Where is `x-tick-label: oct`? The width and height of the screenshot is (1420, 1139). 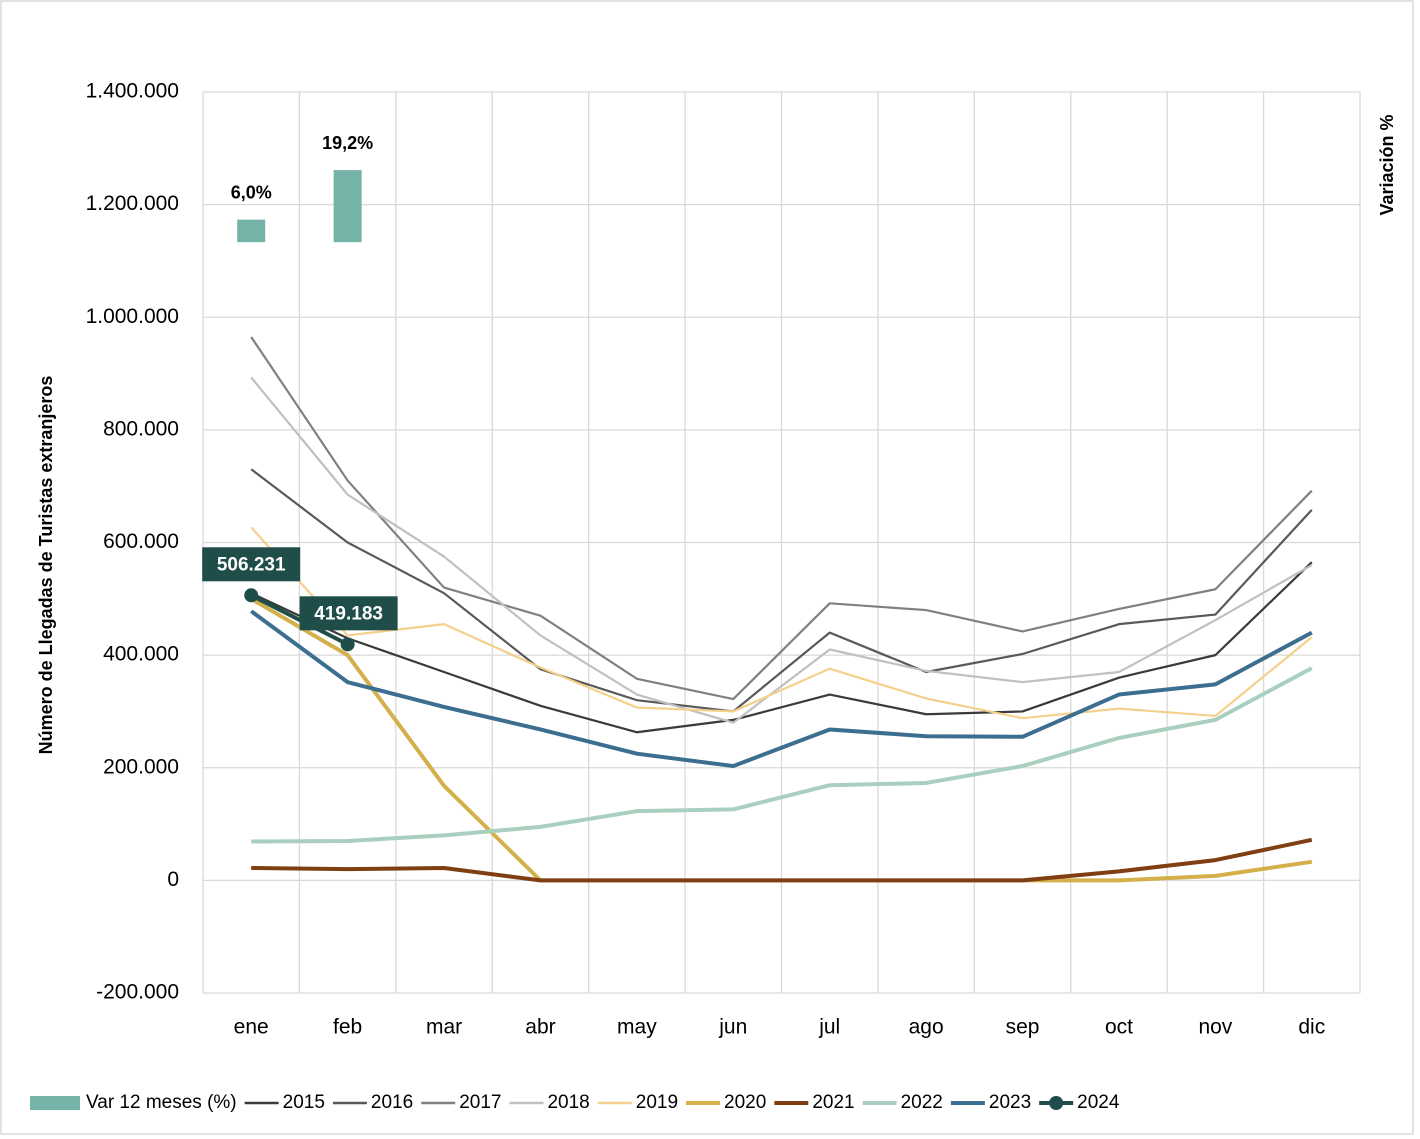
x-tick-label: oct is located at coordinates (1119, 1027).